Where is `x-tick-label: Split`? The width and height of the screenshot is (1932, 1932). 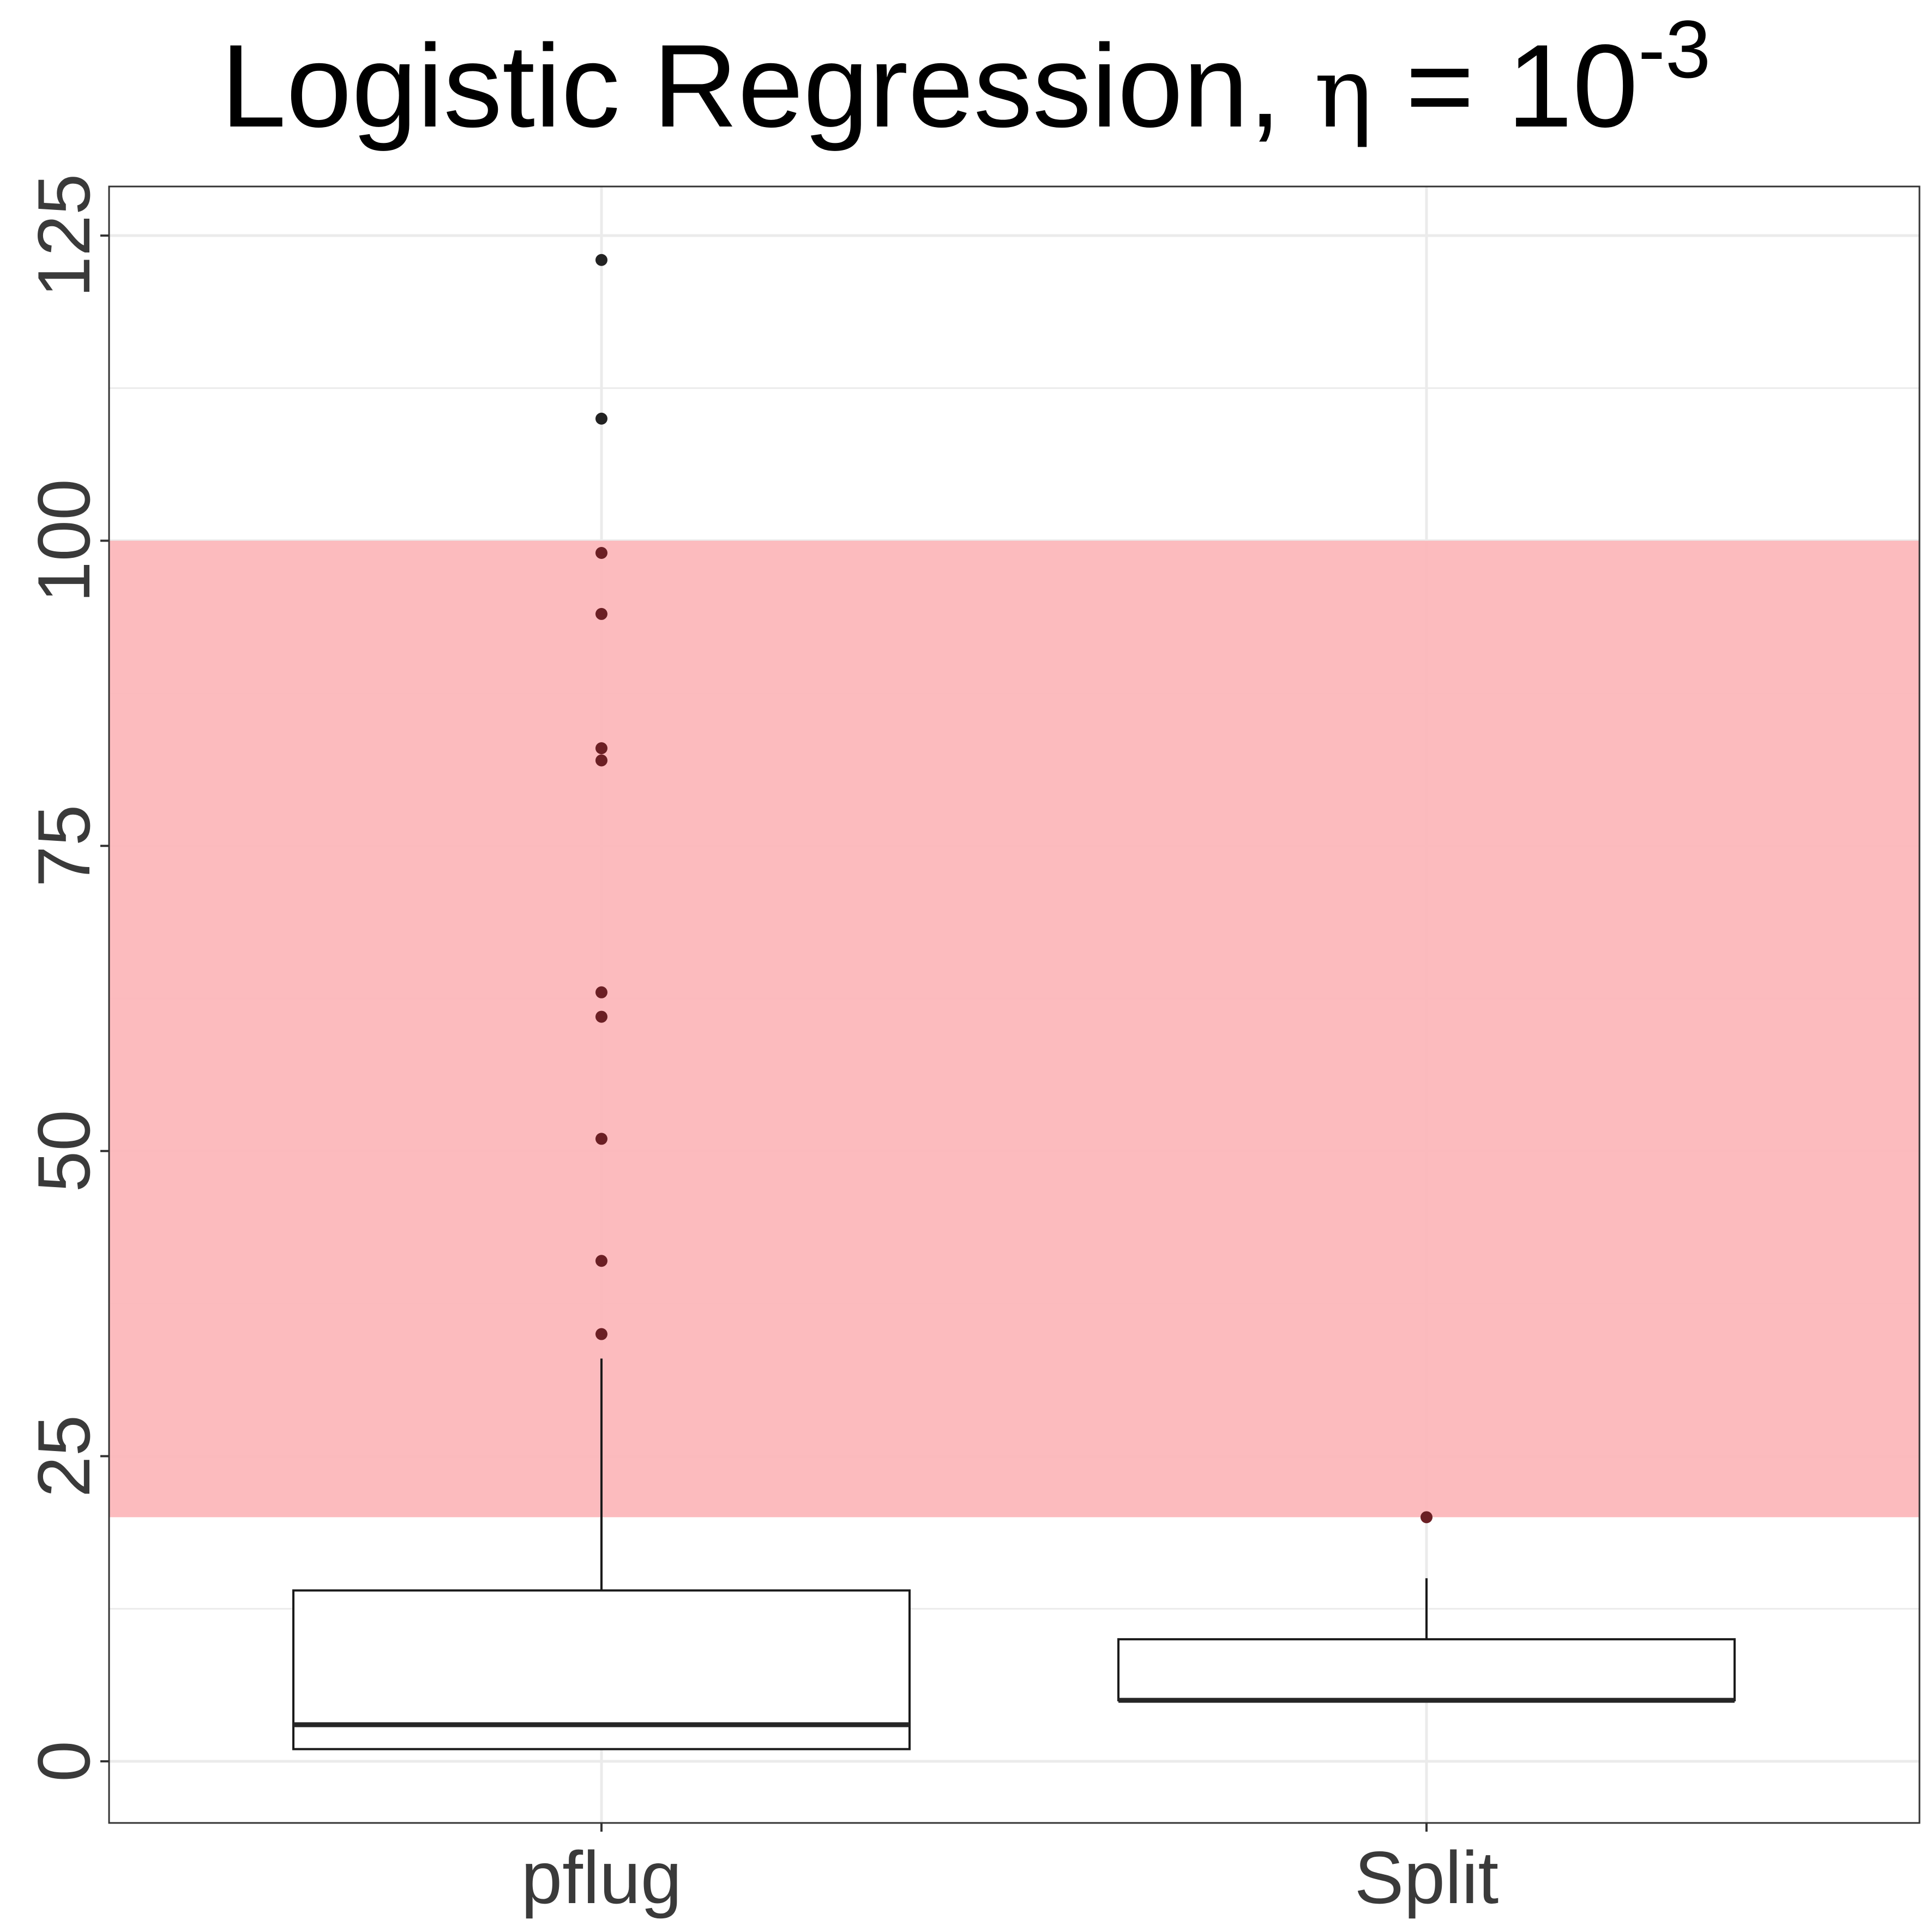 x-tick-label: Split is located at coordinates (1427, 1877).